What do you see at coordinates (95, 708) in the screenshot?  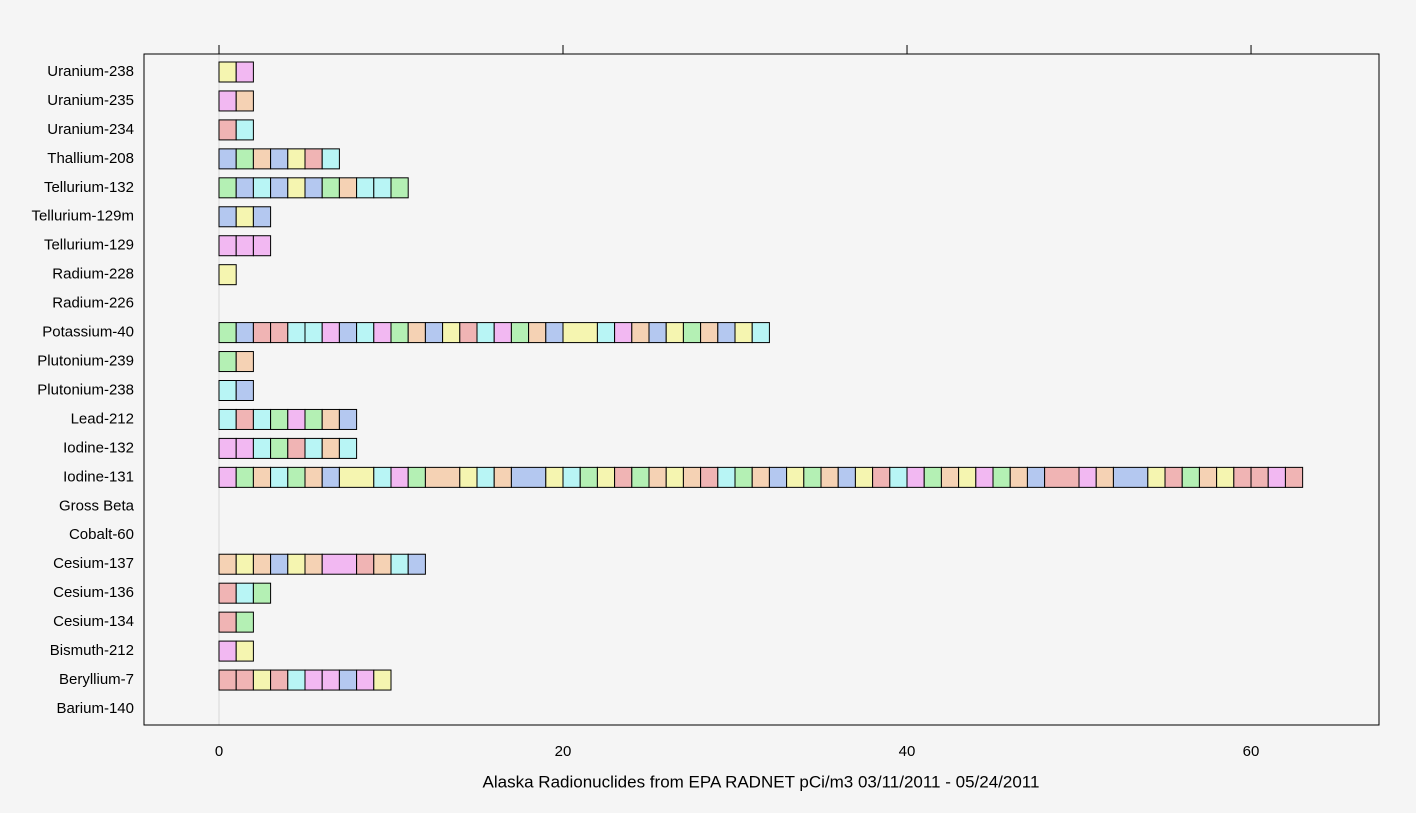 I see `y-tick-label: Barium-140` at bounding box center [95, 708].